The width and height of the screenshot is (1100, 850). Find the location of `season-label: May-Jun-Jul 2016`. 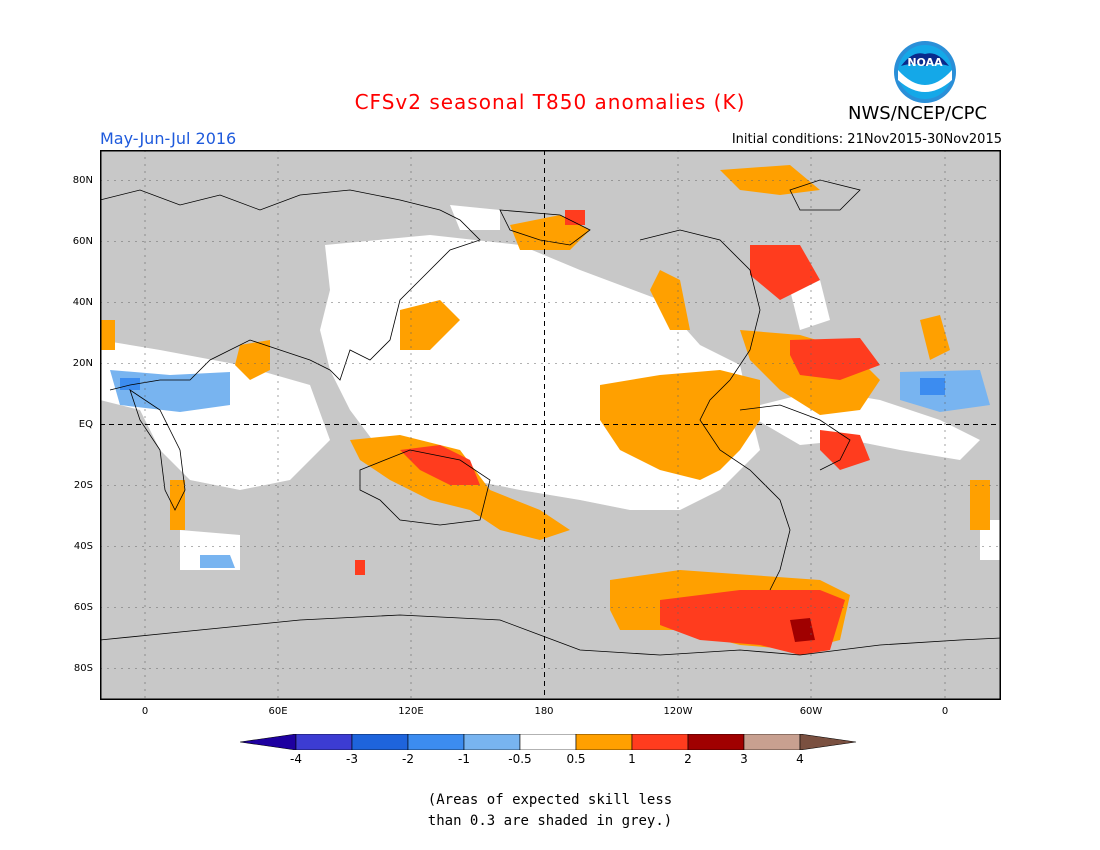

season-label: May-Jun-Jul 2016 is located at coordinates (168, 138).